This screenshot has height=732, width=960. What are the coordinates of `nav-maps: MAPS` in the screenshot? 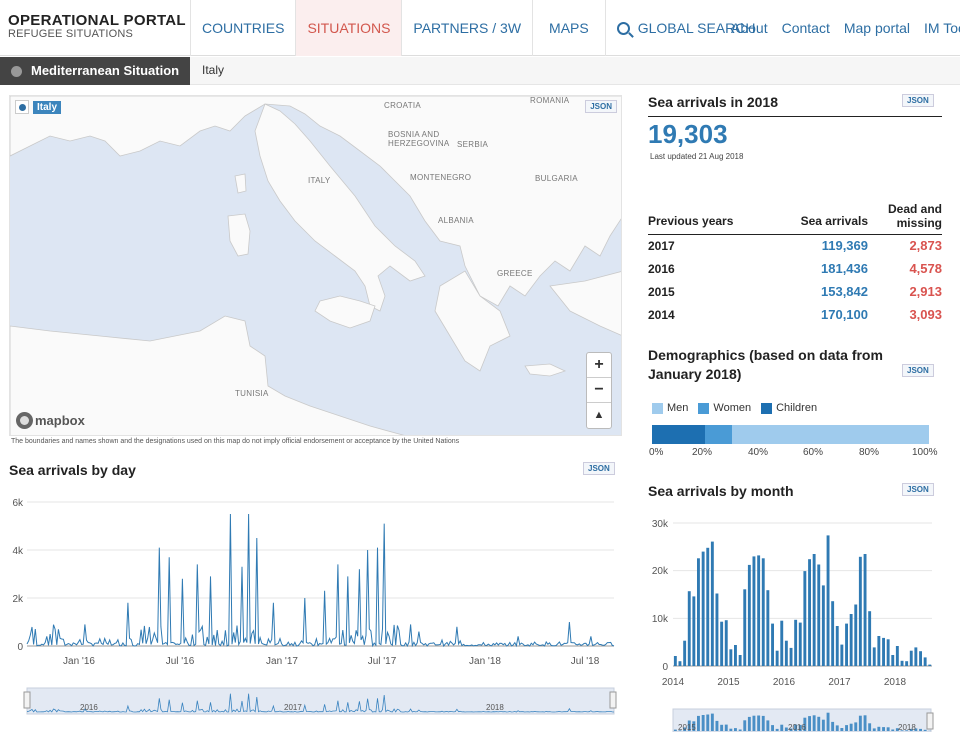 It's located at (568, 28).